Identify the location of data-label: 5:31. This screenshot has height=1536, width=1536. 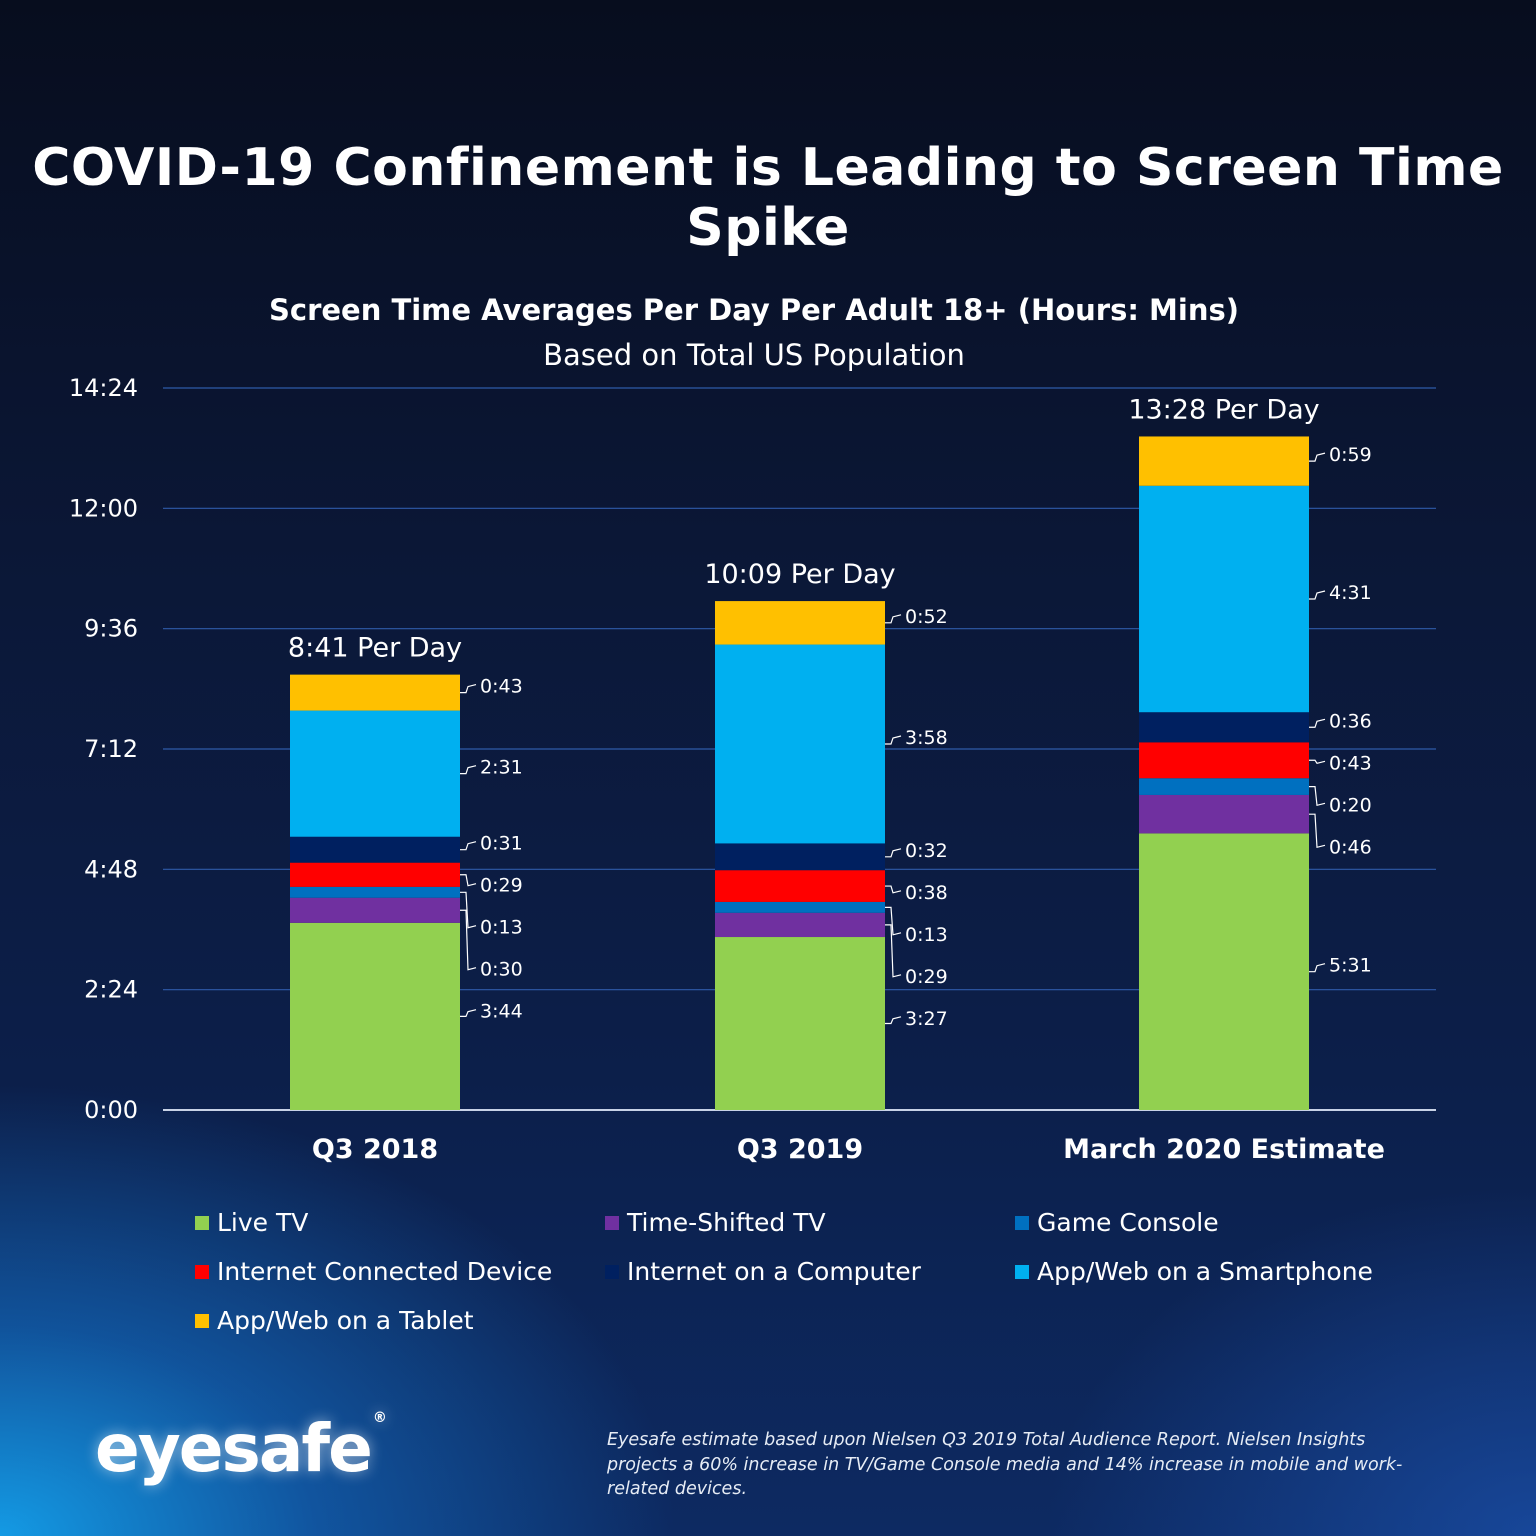
(1350, 966).